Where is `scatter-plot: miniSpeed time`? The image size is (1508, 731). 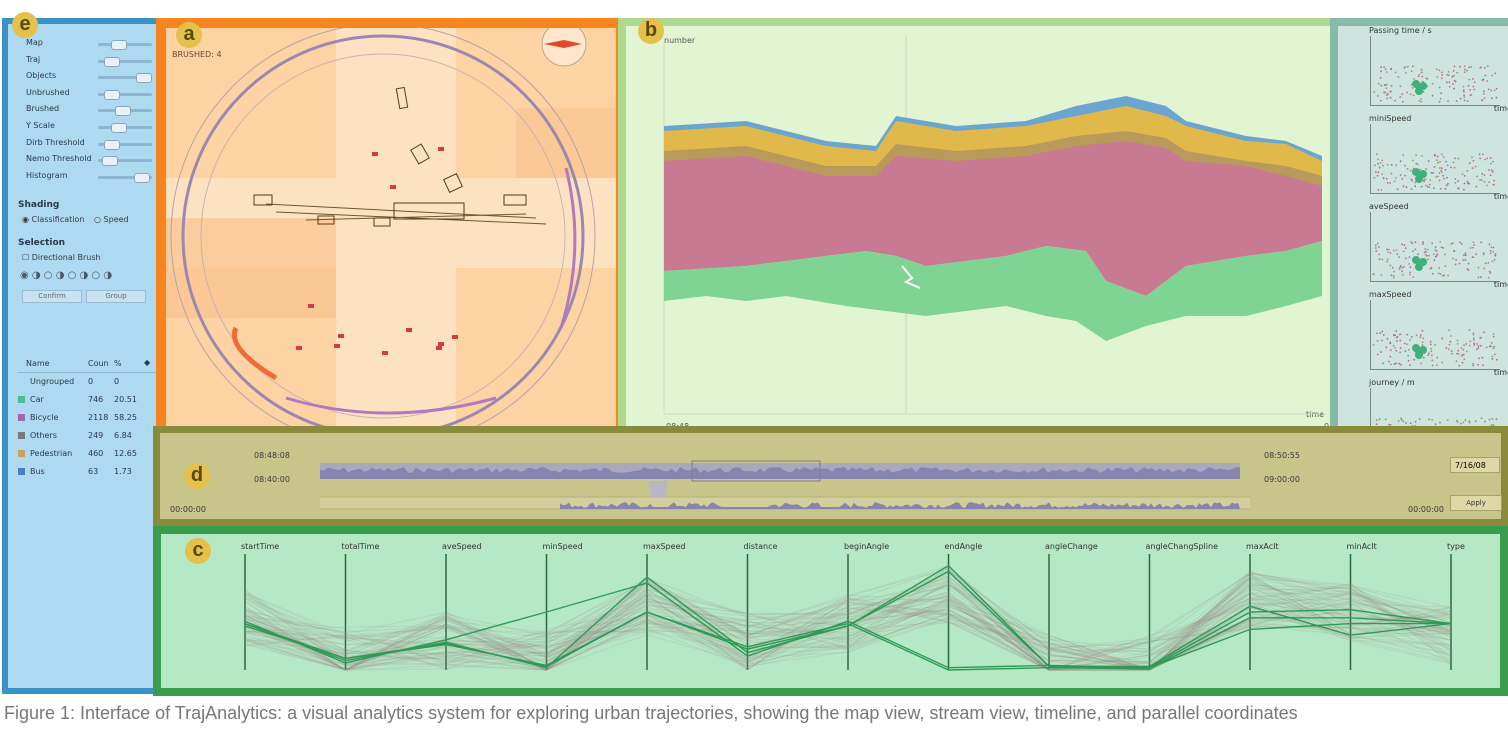 scatter-plot: miniSpeed time is located at coordinates (1438, 157).